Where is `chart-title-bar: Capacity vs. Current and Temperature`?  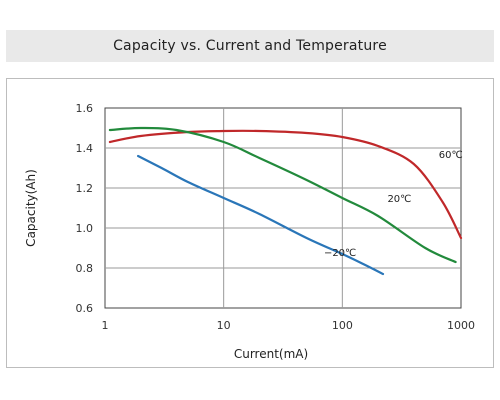
chart-title-bar: Capacity vs. Current and Temperature is located at coordinates (250, 46).